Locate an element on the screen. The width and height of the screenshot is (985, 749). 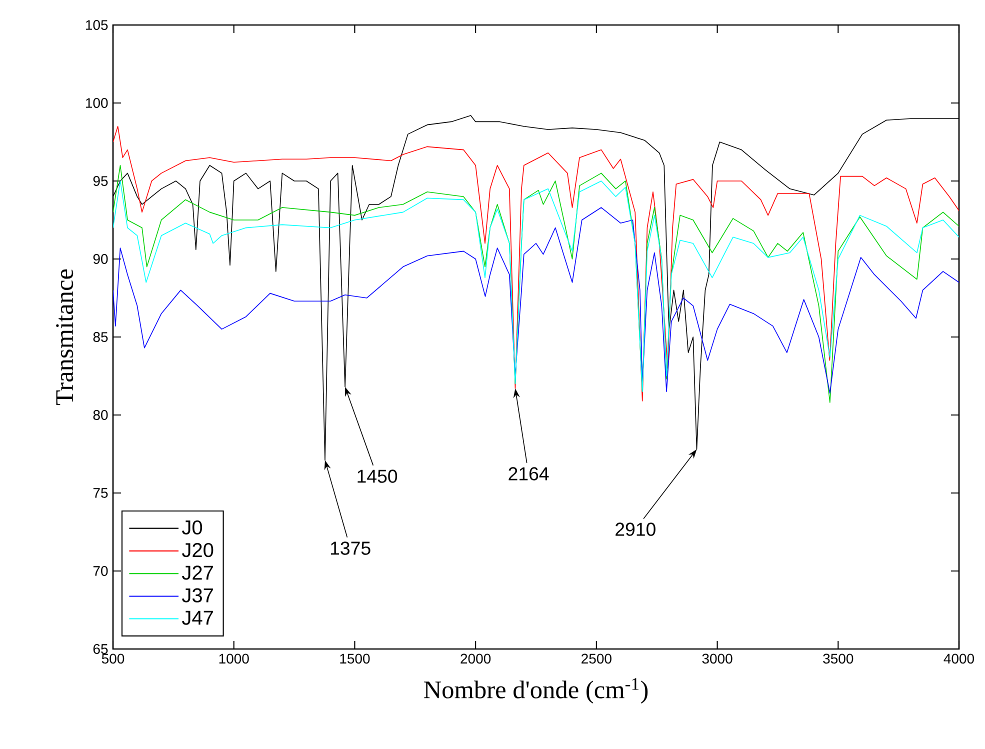
y-tick-label: 80 is located at coordinates (100, 415).